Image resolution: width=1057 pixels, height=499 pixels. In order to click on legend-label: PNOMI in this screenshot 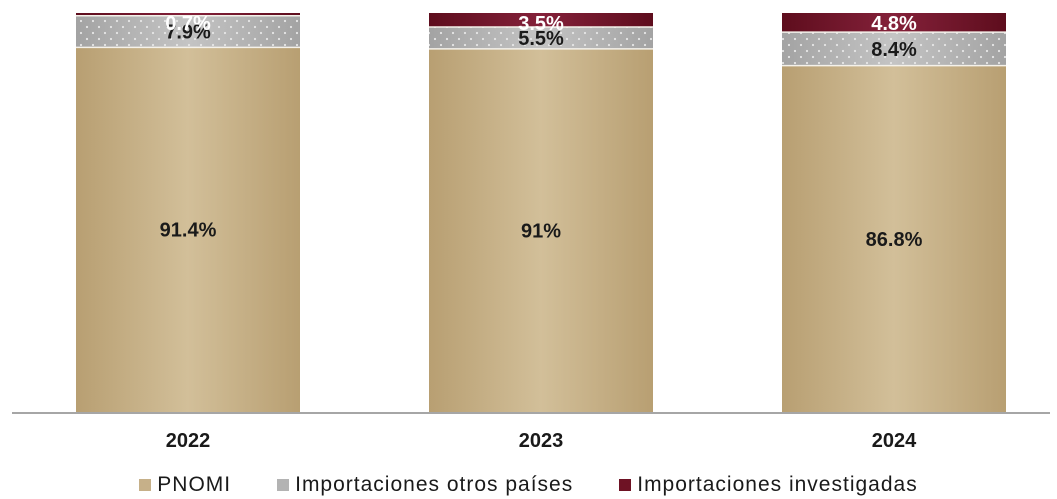, I will do `click(194, 484)`.